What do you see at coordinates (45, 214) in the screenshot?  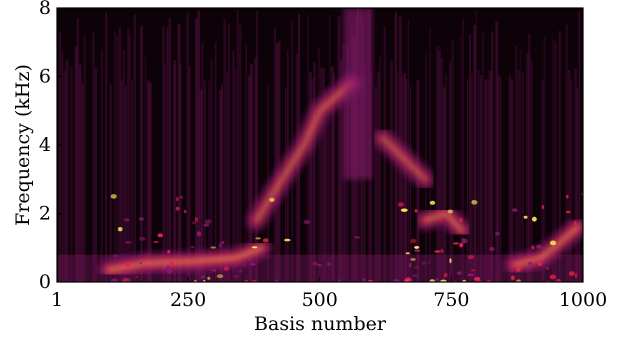 I see `y-tick-label: 2` at bounding box center [45, 214].